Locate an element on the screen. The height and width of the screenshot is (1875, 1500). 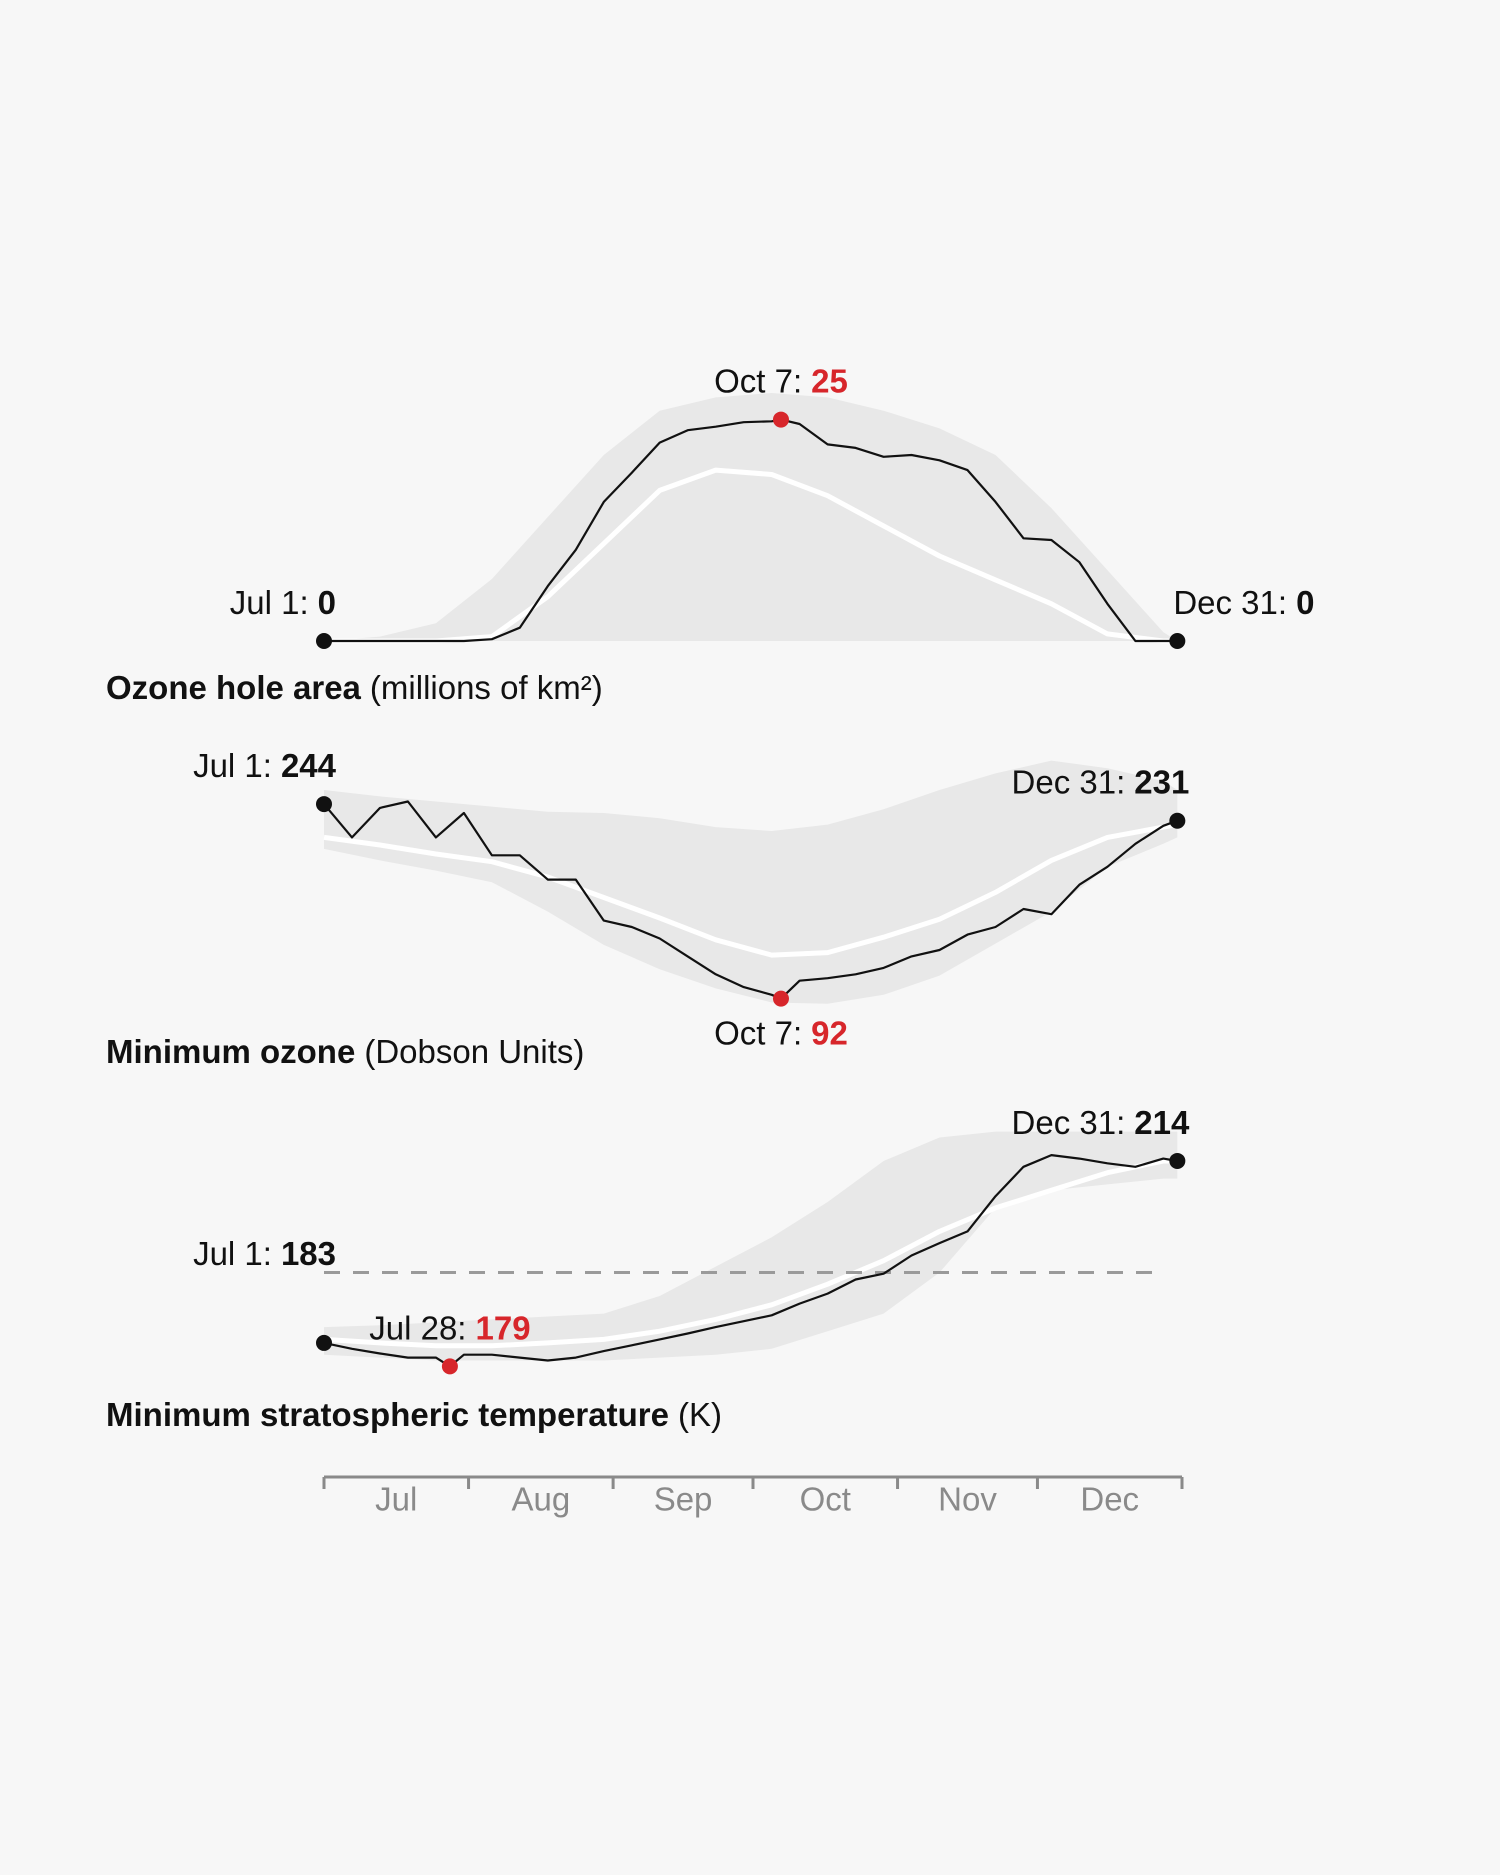
annotation-value: 25 is located at coordinates (829, 380).